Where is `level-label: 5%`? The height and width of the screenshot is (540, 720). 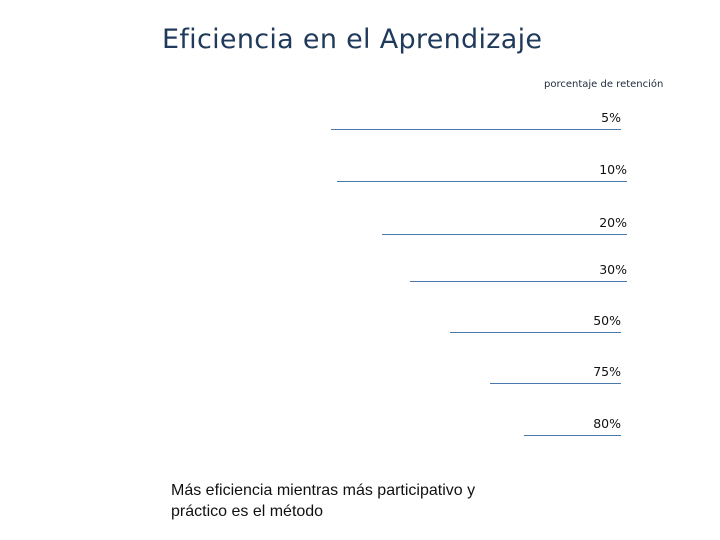
level-label: 5% is located at coordinates (611, 117).